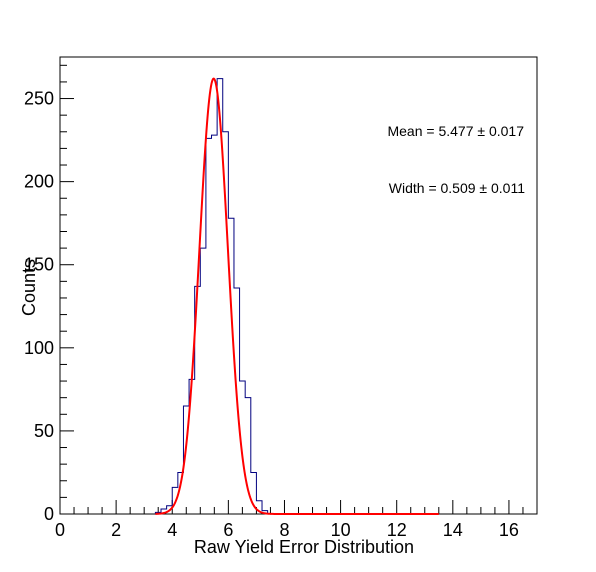  What do you see at coordinates (172, 530) in the screenshot?
I see `x-tick-label: 4` at bounding box center [172, 530].